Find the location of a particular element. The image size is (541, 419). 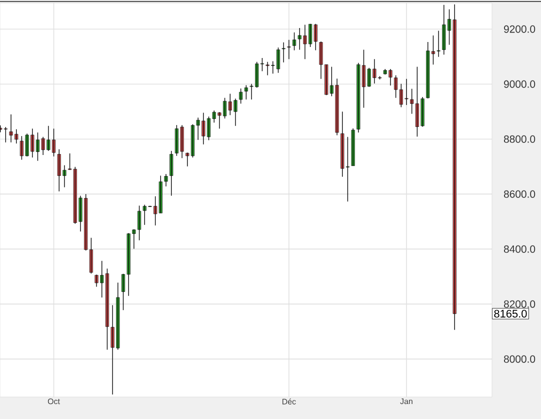

y-tick-label: 8200.0 is located at coordinates (520, 304).